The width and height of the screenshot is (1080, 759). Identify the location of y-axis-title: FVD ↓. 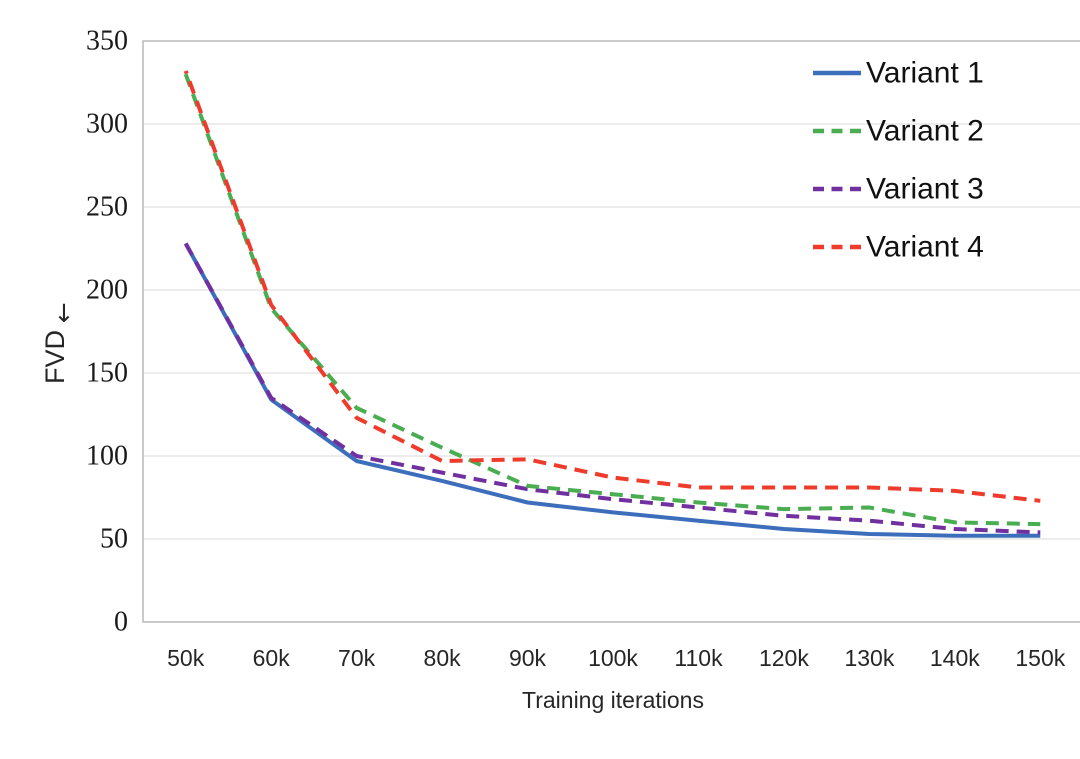
(57, 341).